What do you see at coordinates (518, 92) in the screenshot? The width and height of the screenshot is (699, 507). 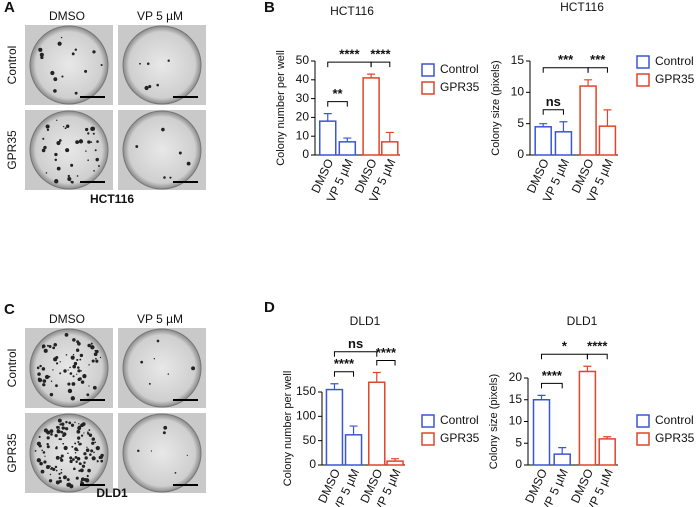 I see `y-tick-label: 10` at bounding box center [518, 92].